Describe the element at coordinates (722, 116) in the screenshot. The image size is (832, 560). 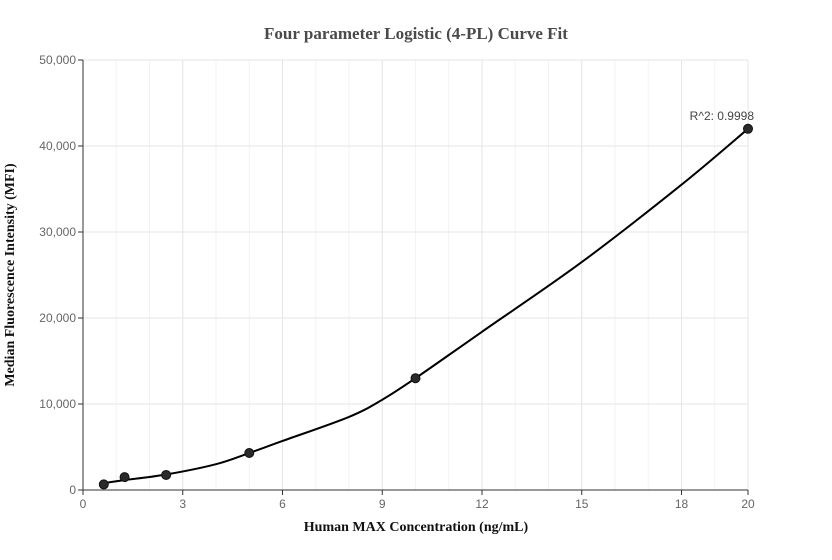
I see `r-squared-annotation: R^2: 0.9998` at that location.